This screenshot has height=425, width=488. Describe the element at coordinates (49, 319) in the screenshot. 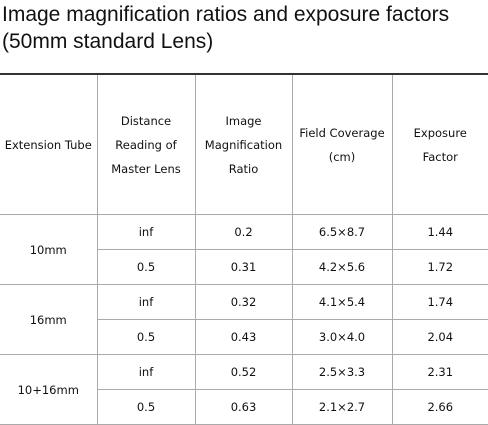

I see `tube-cell: 16mm` at that location.